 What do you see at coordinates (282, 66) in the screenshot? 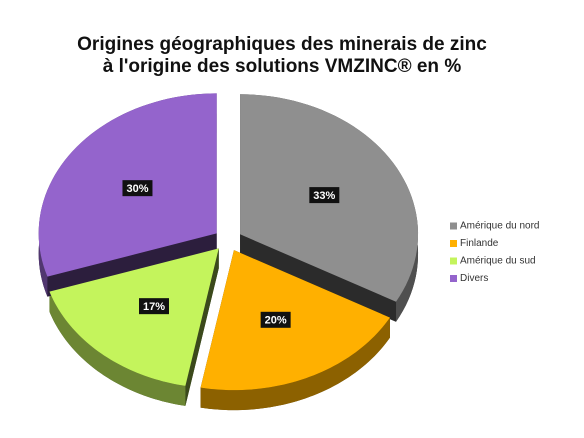
I see `chart-title: à l'origine des solutions VMZINC® en %` at bounding box center [282, 66].